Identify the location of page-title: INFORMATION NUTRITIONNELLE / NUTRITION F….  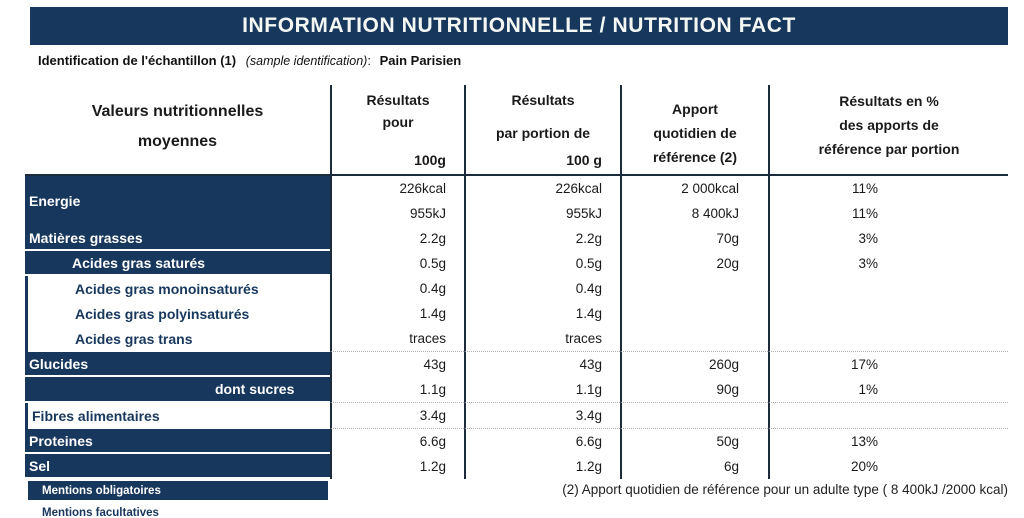
(519, 25).